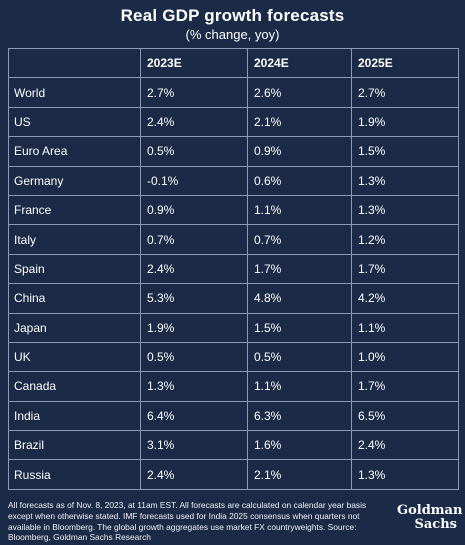  I want to click on table-row: Japan 1.9% 1.5% 1.1%, so click(233, 327).